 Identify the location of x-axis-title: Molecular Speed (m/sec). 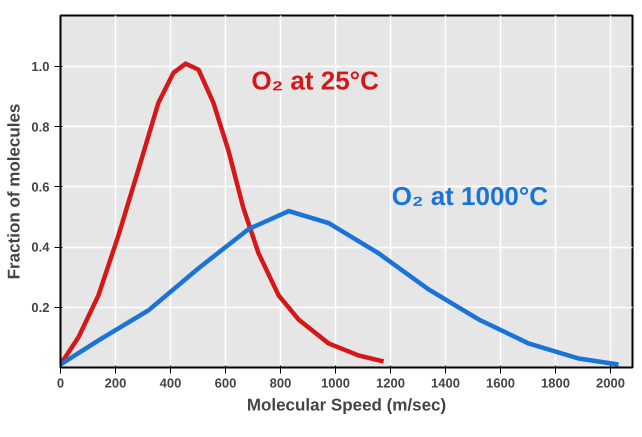
(346, 405).